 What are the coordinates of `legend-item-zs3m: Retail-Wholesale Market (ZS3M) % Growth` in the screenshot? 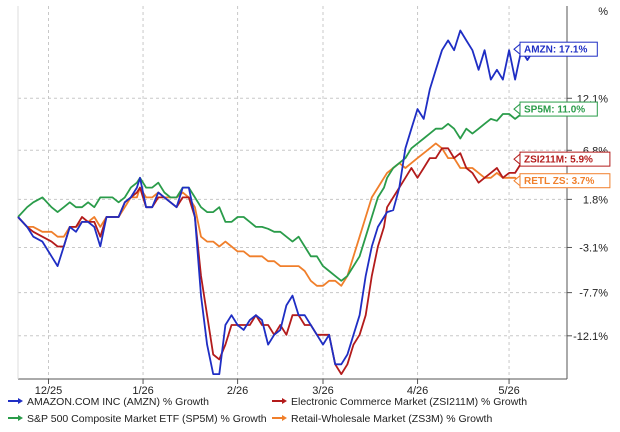 It's located at (382, 419).